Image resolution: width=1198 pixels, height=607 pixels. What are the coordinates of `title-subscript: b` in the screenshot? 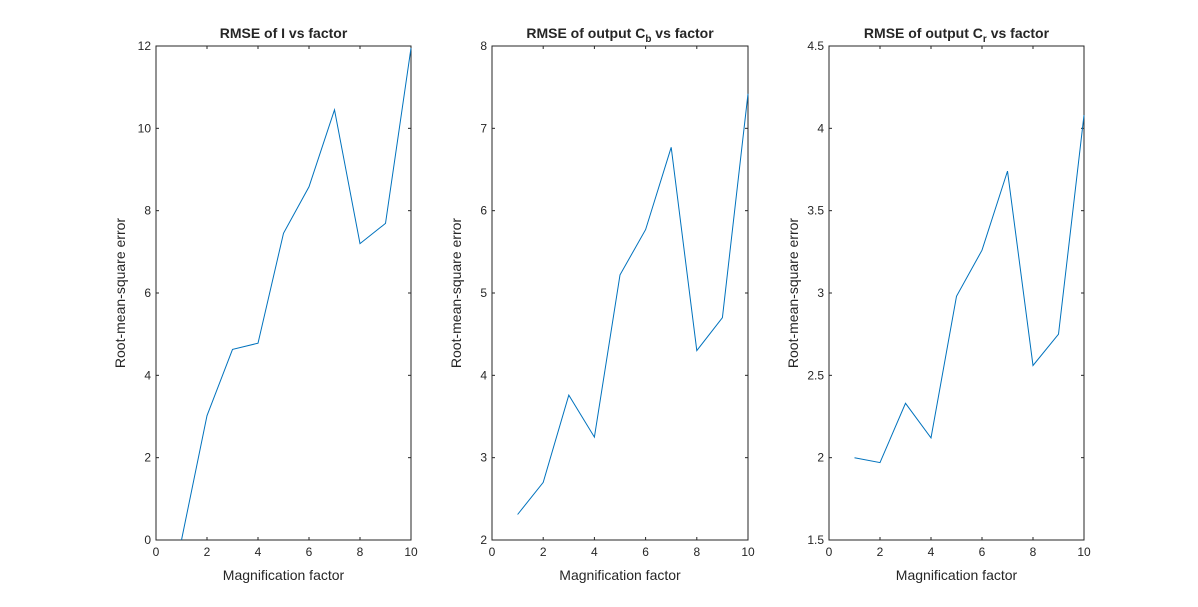 It's located at (648, 39).